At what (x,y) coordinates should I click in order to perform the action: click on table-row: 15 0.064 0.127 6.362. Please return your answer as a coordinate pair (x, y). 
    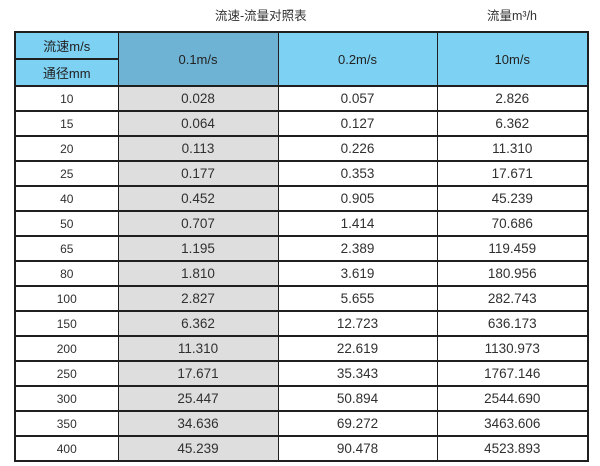
    Looking at the image, I should click on (301, 123).